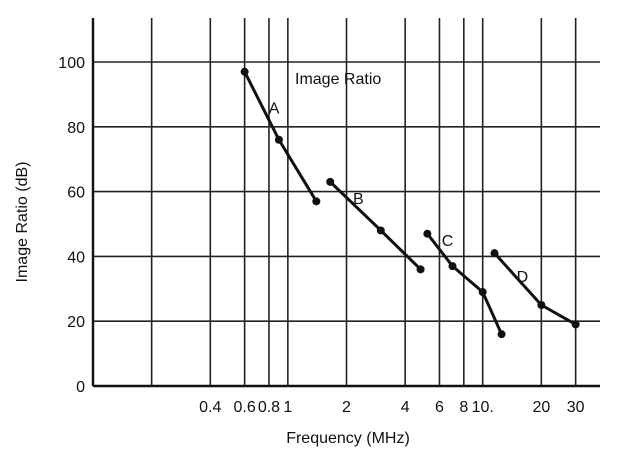 This screenshot has height=450, width=627. Describe the element at coordinates (346, 407) in the screenshot. I see `x-tick-label: 2` at that location.